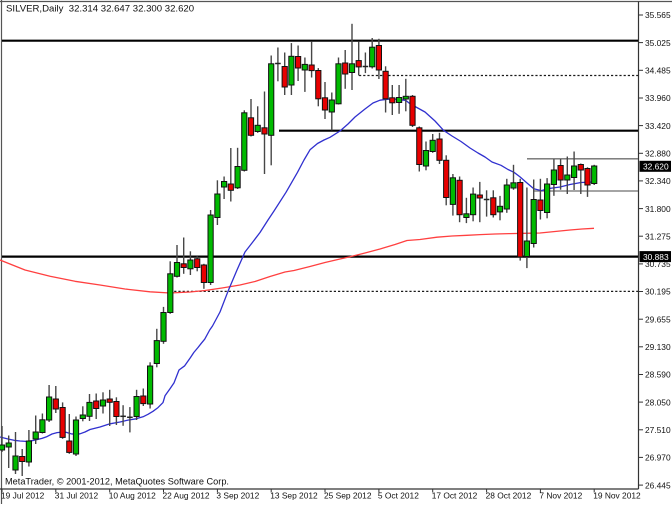  I want to click on svg-text: 13 Sep 2012, so click(294, 496).